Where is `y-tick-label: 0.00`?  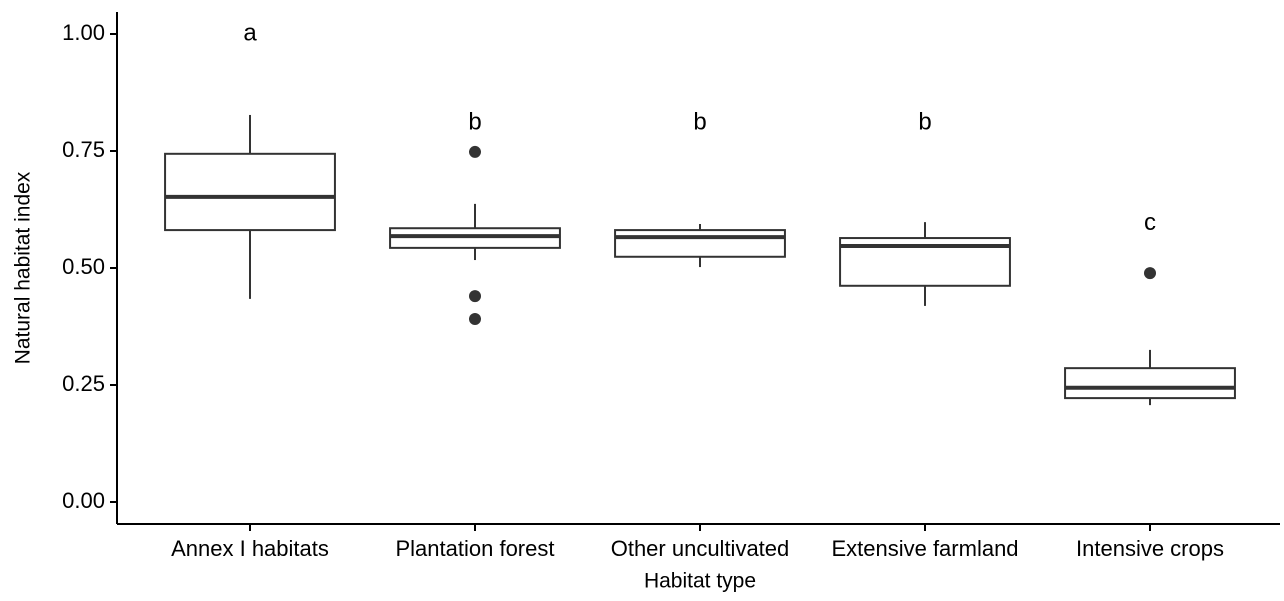 y-tick-label: 0.00 is located at coordinates (83, 500).